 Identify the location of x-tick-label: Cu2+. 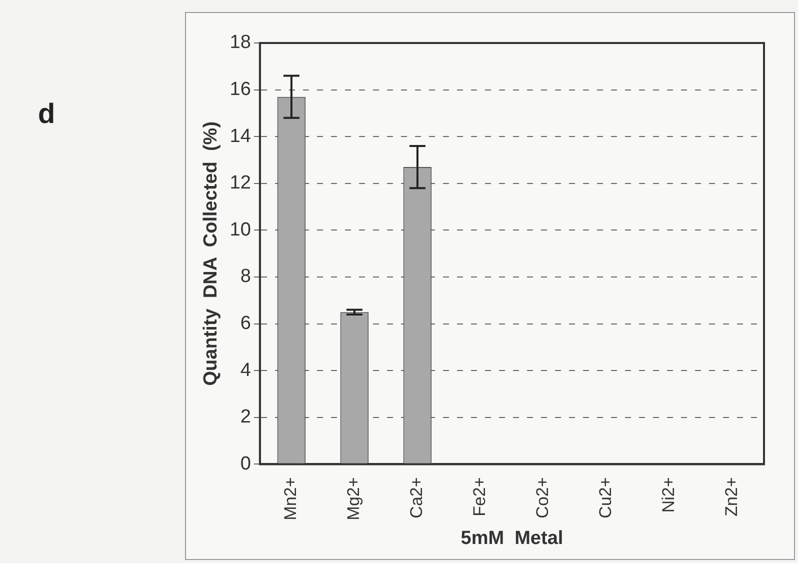
(606, 497).